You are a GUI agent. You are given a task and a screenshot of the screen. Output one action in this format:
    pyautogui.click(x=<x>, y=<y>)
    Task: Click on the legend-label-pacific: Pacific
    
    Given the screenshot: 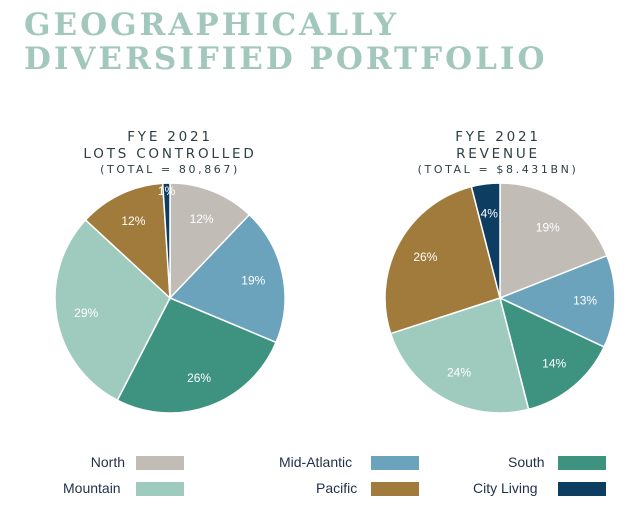 What is the action you would take?
    pyautogui.click(x=337, y=488)
    